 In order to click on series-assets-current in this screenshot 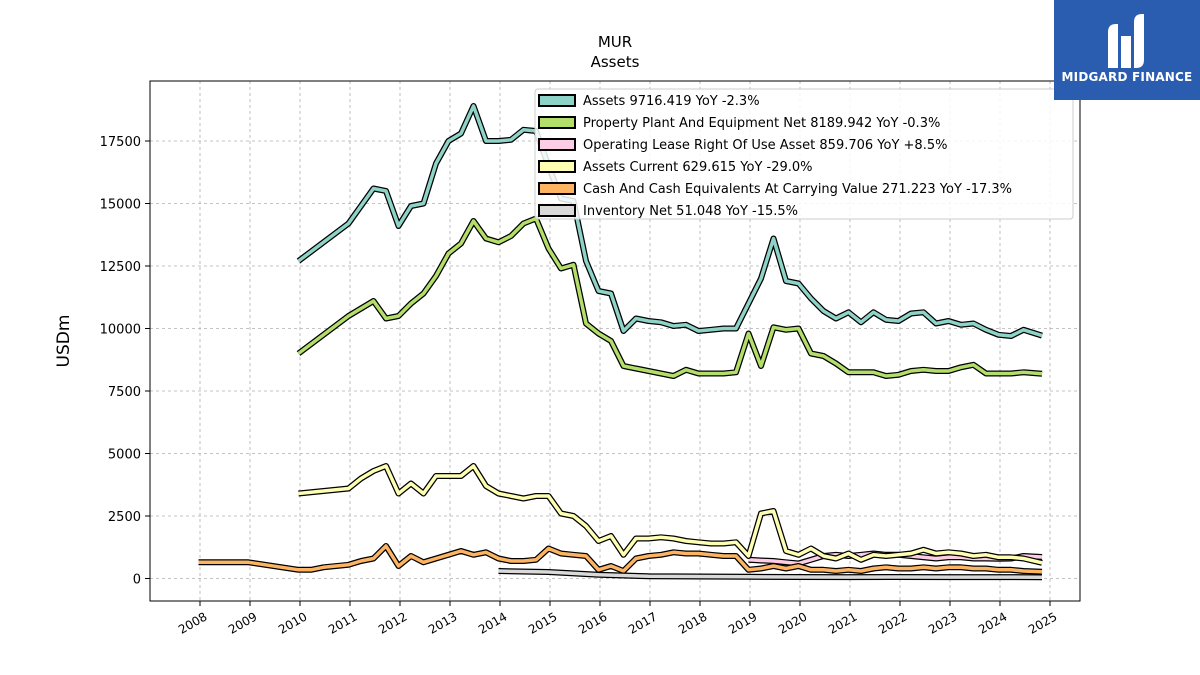, I will do `click(670, 514)`.